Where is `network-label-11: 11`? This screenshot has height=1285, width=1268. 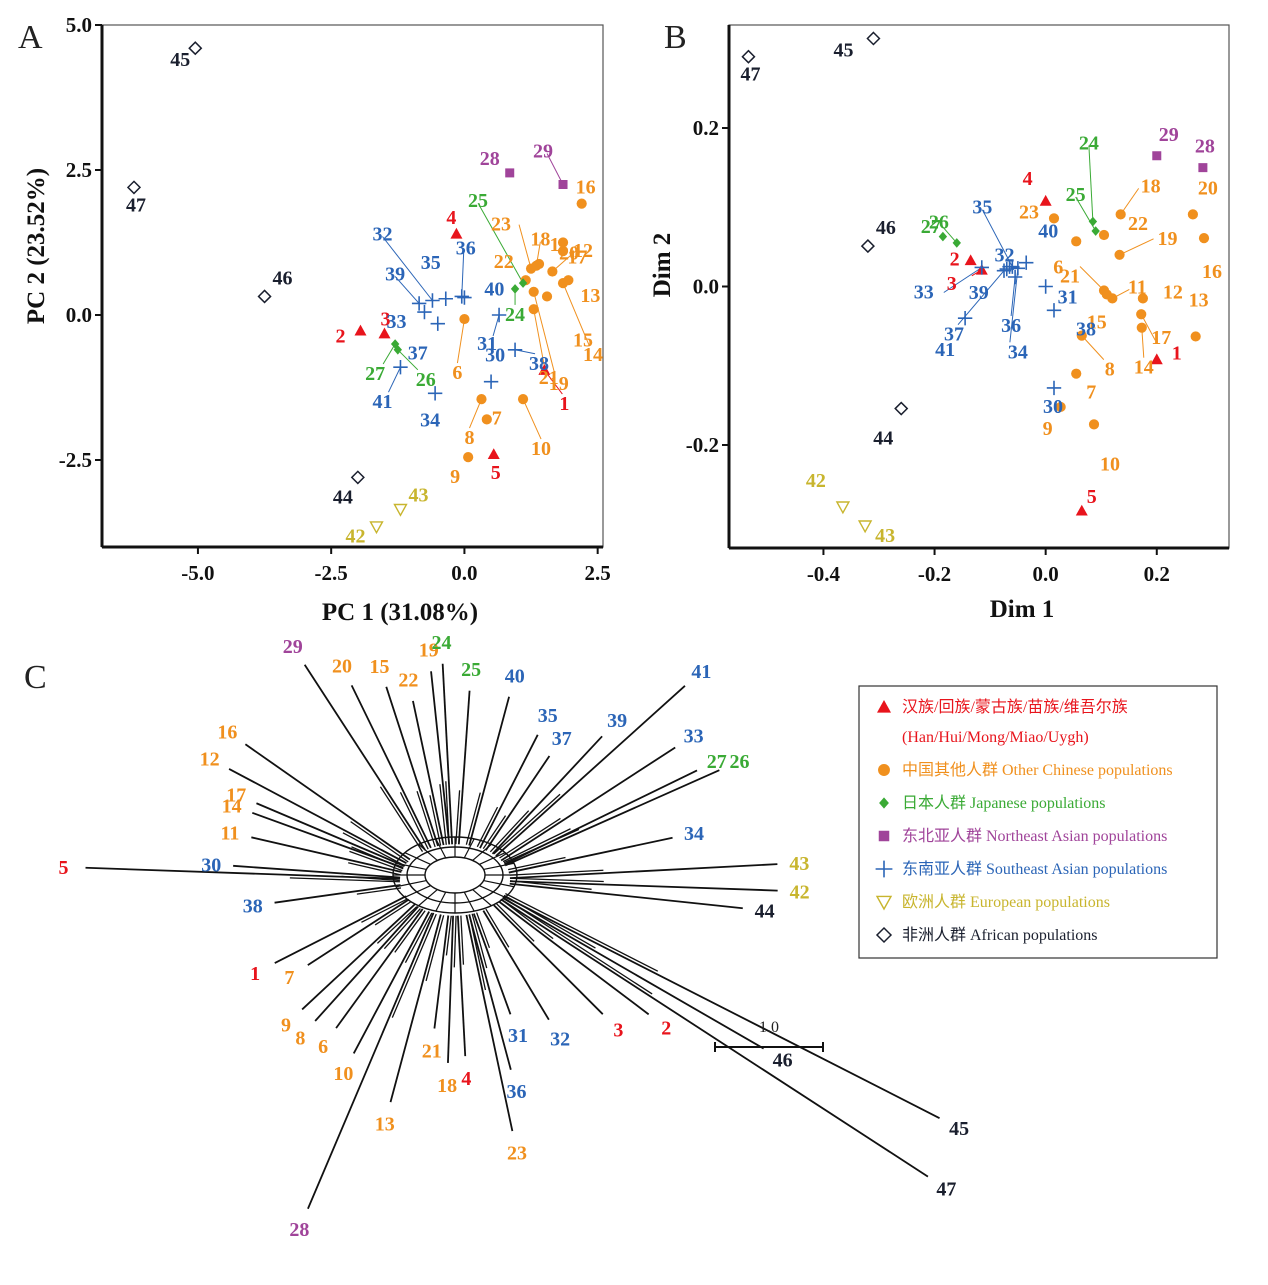 network-label-11: 11 is located at coordinates (229, 833).